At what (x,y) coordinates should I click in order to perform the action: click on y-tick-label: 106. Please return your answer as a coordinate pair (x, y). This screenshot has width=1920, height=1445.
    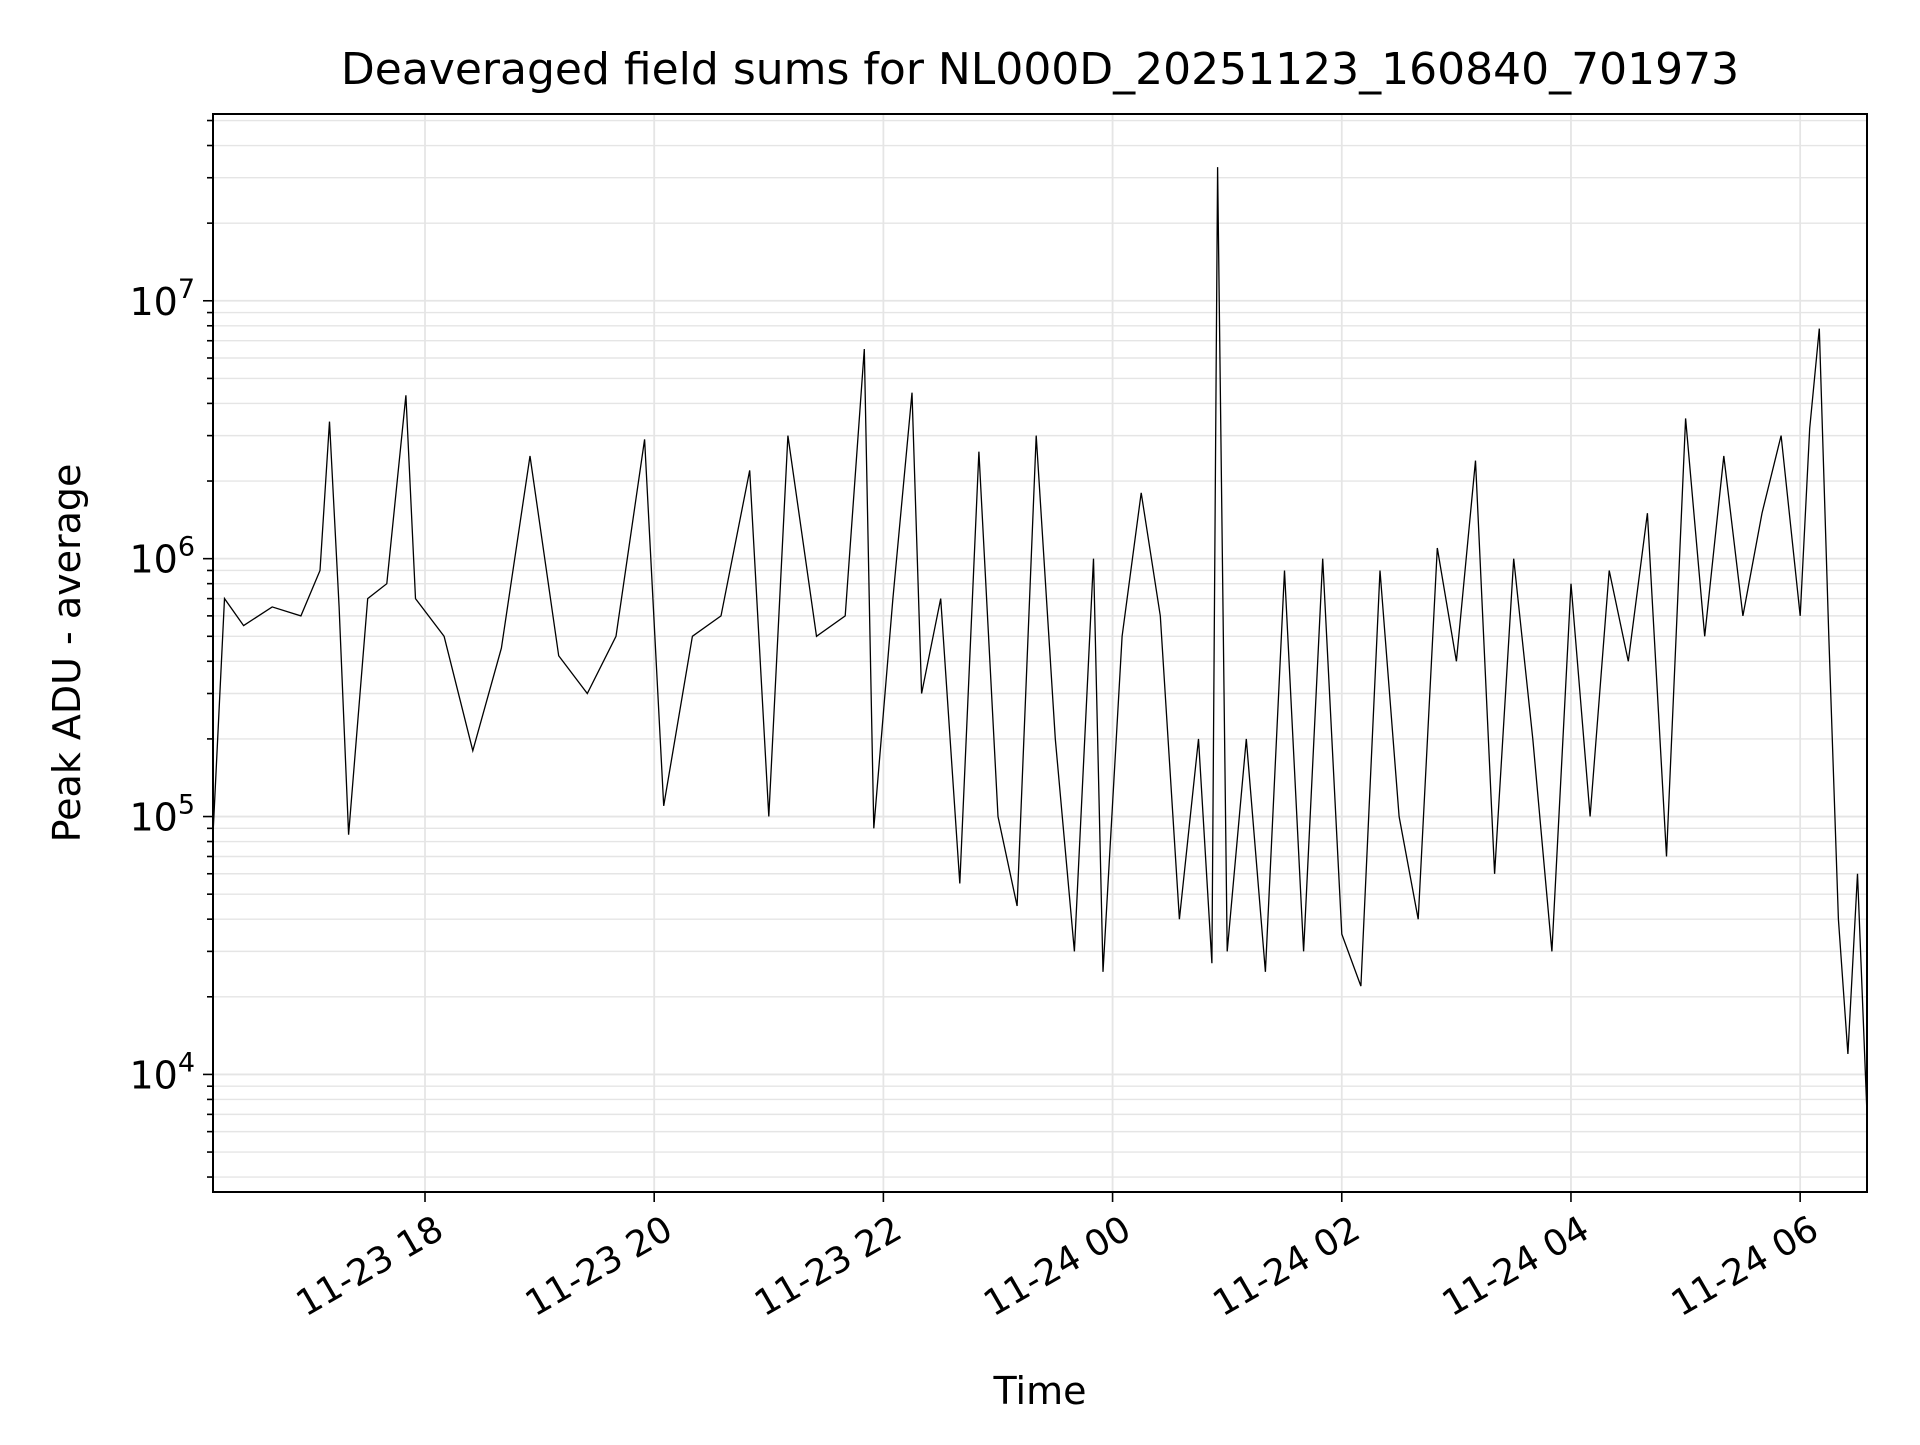
    Looking at the image, I should click on (162, 557).